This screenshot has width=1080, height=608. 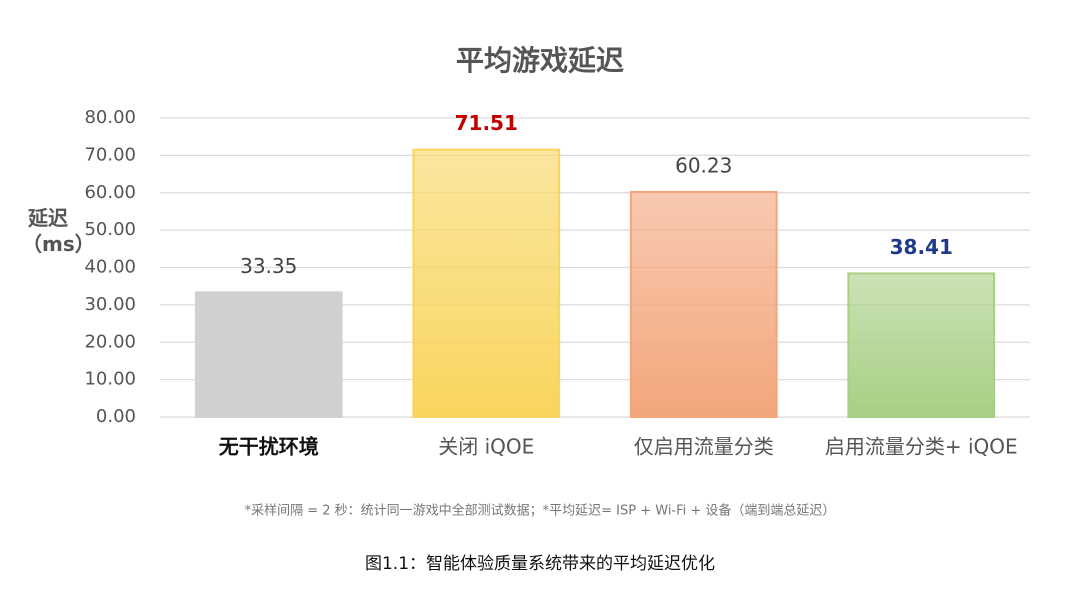 What do you see at coordinates (110, 341) in the screenshot?
I see `y-tick-label: 20.00` at bounding box center [110, 341].